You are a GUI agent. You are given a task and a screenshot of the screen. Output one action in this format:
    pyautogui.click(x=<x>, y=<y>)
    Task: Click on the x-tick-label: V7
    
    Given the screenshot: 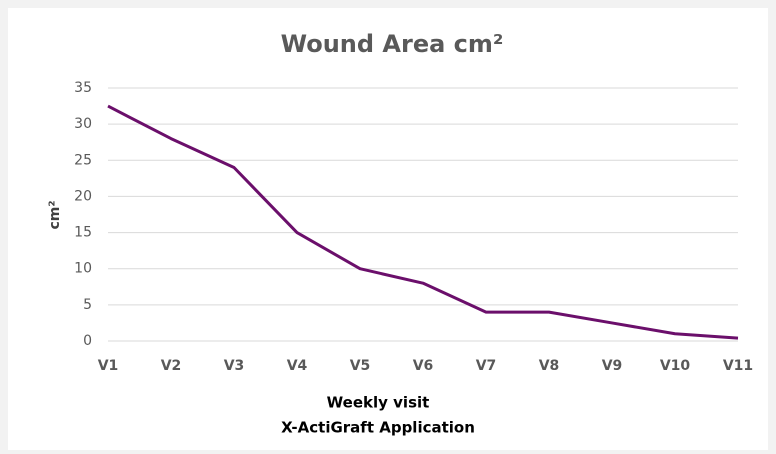 What is the action you would take?
    pyautogui.click(x=486, y=366)
    